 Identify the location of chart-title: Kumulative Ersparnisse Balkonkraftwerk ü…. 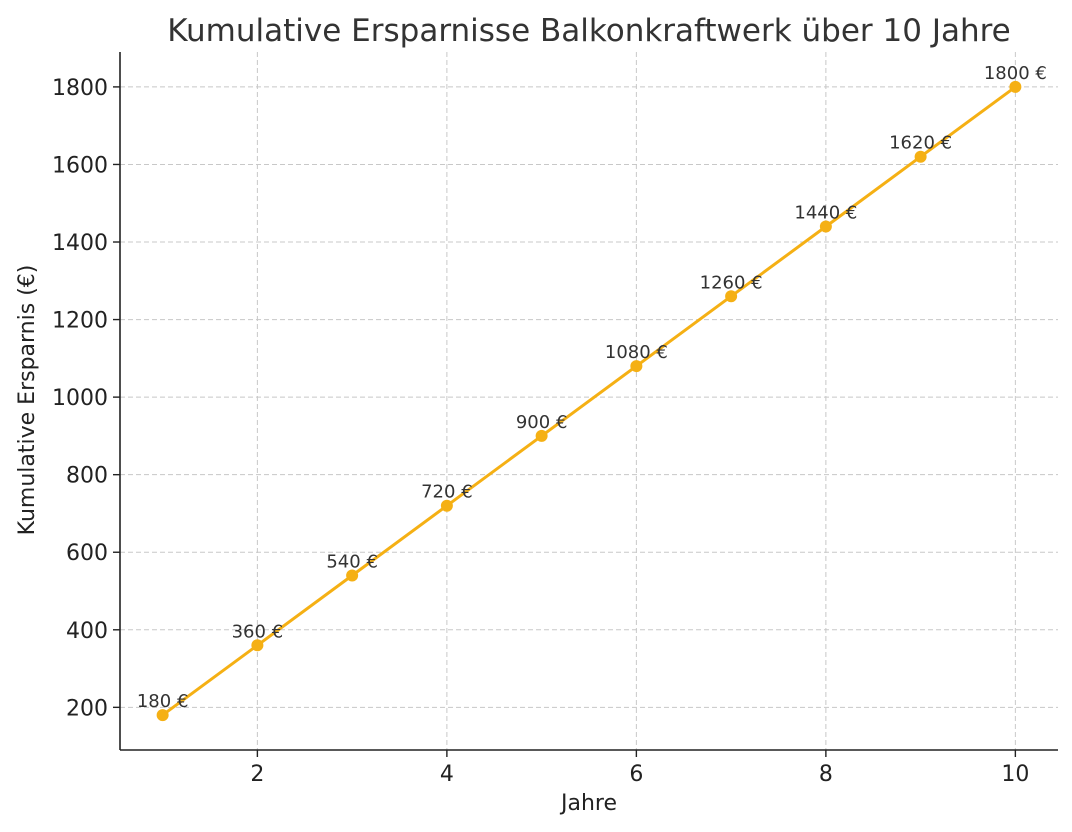
(589, 31).